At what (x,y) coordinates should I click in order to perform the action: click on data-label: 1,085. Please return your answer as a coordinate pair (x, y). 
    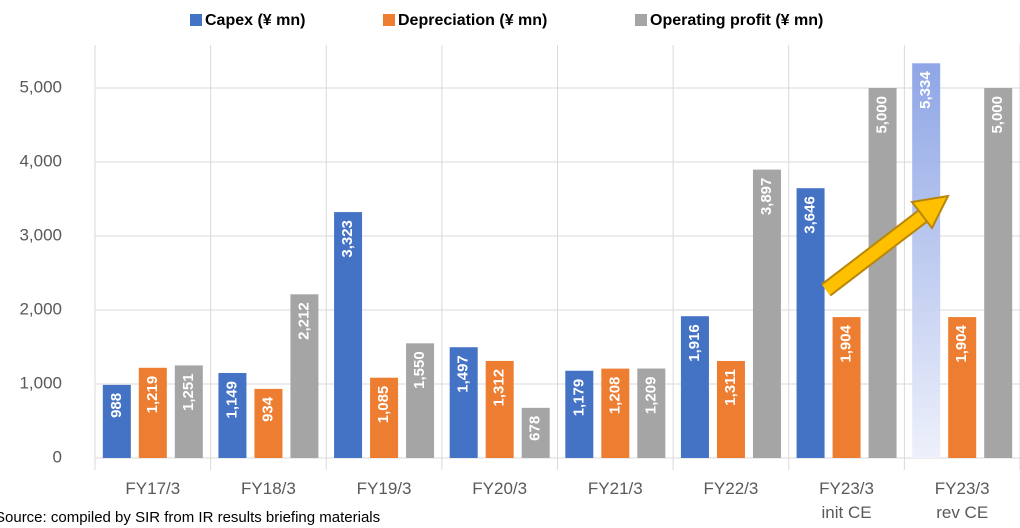
    Looking at the image, I should click on (383, 405).